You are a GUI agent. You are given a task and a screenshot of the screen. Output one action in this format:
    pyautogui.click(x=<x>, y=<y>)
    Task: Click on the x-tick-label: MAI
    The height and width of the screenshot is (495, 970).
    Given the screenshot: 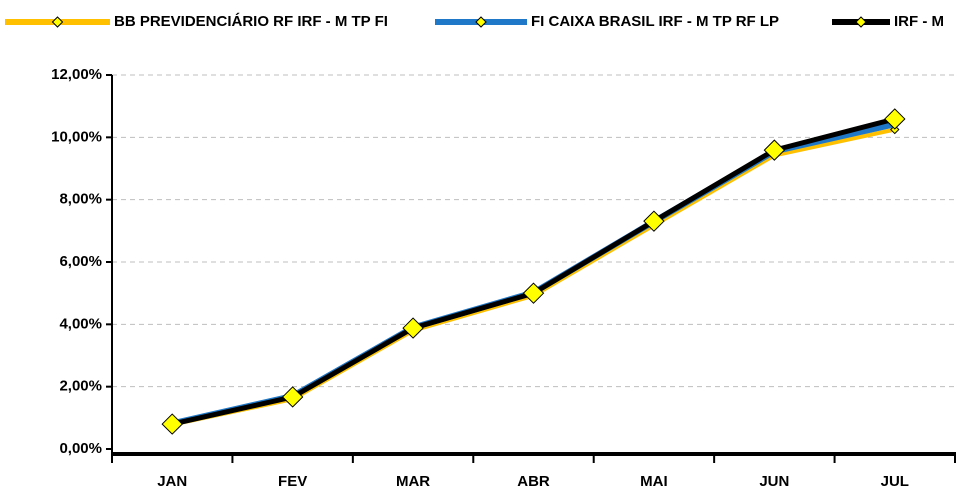 What is the action you would take?
    pyautogui.click(x=654, y=481)
    